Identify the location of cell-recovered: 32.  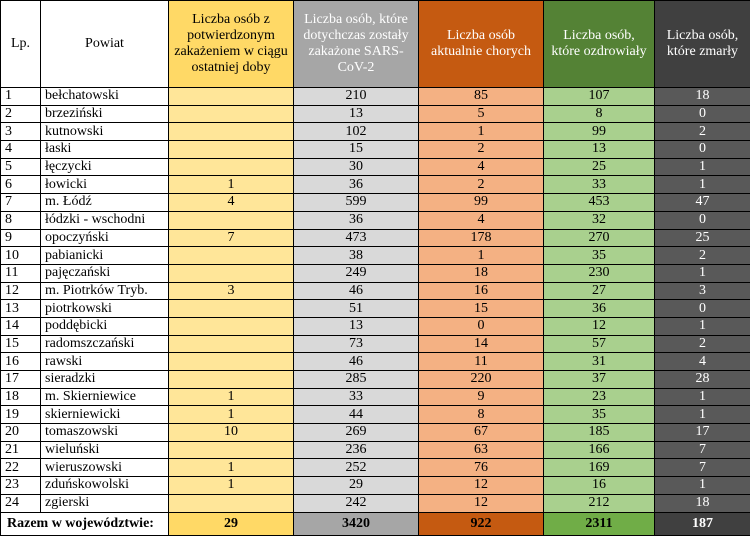
(599, 220).